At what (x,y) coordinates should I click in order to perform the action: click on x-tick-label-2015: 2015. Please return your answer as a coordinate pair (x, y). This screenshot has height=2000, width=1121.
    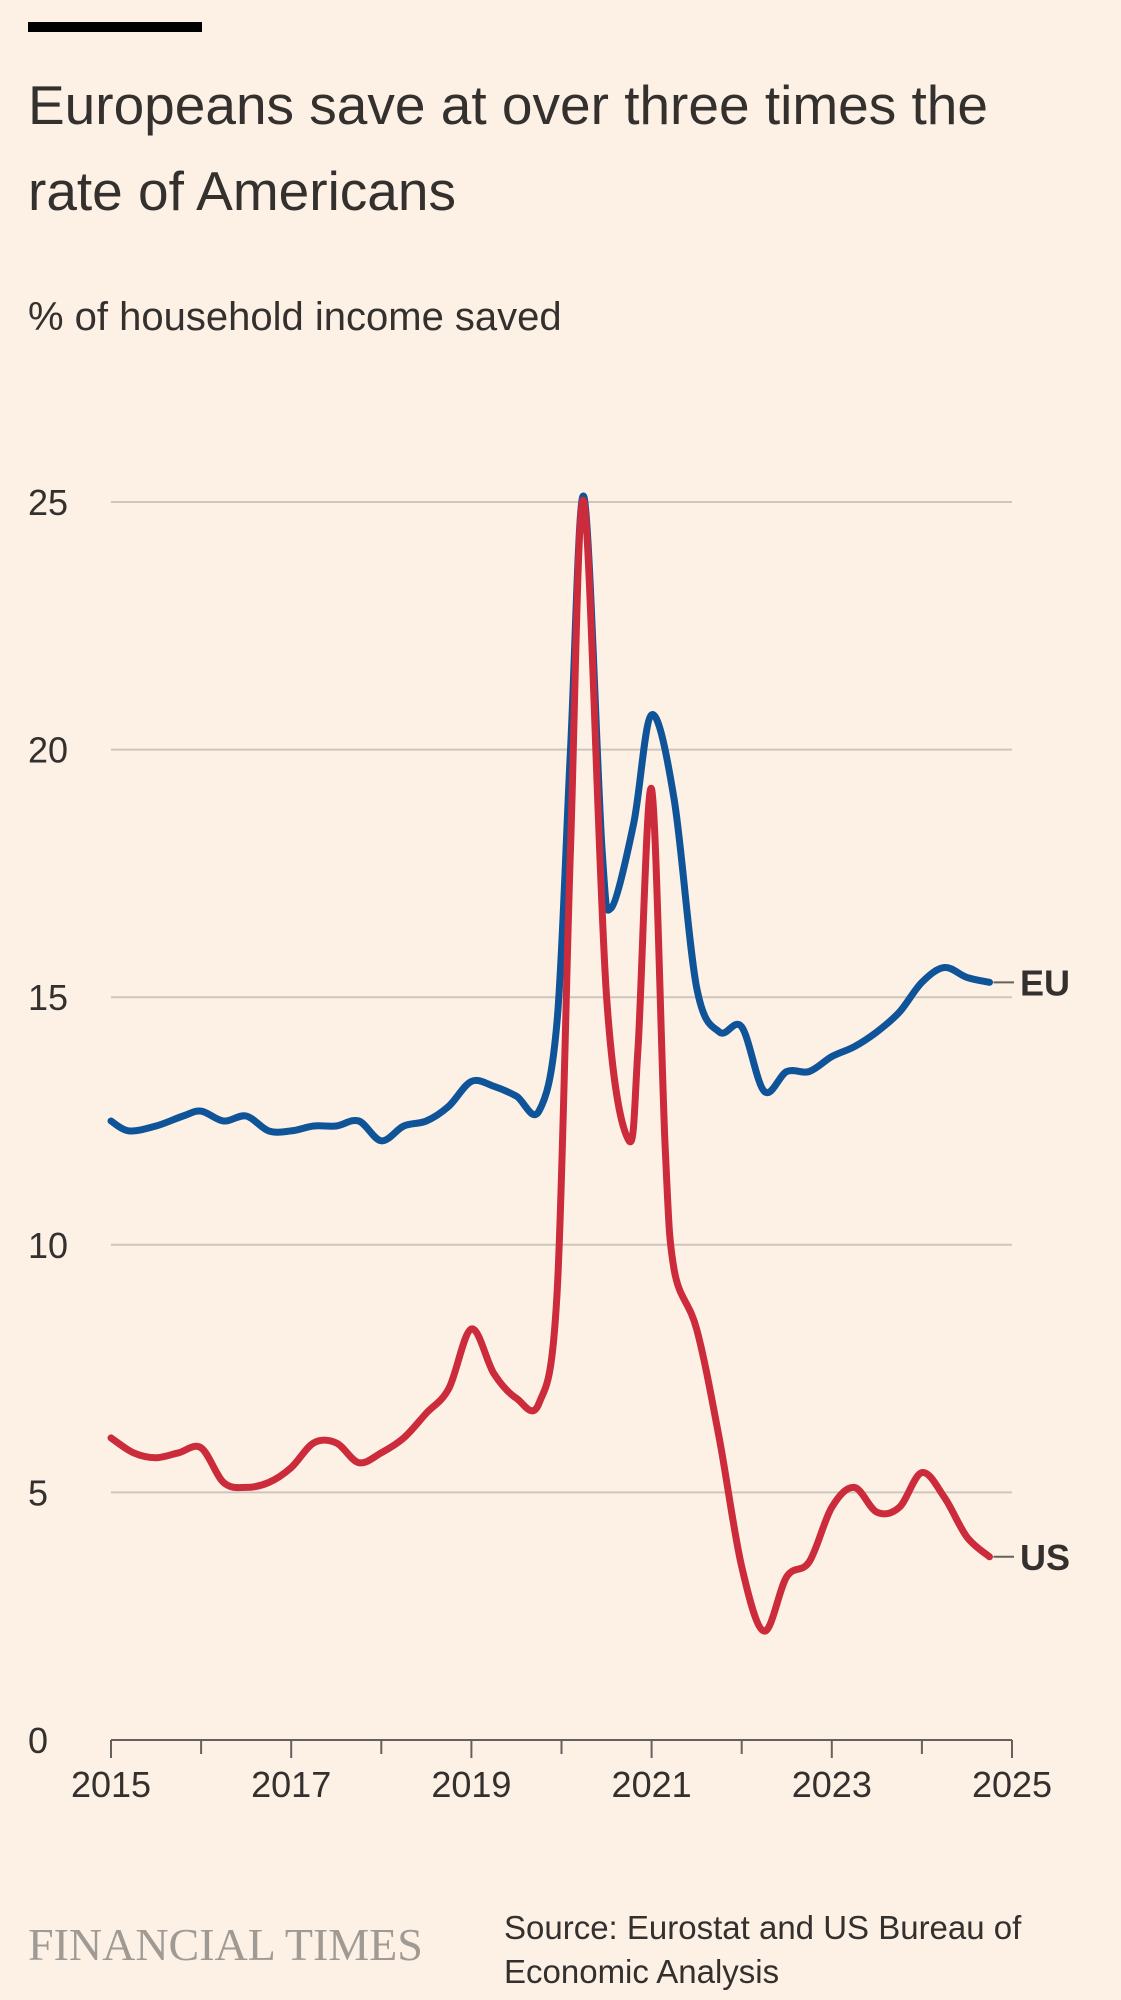
    Looking at the image, I should click on (111, 1784).